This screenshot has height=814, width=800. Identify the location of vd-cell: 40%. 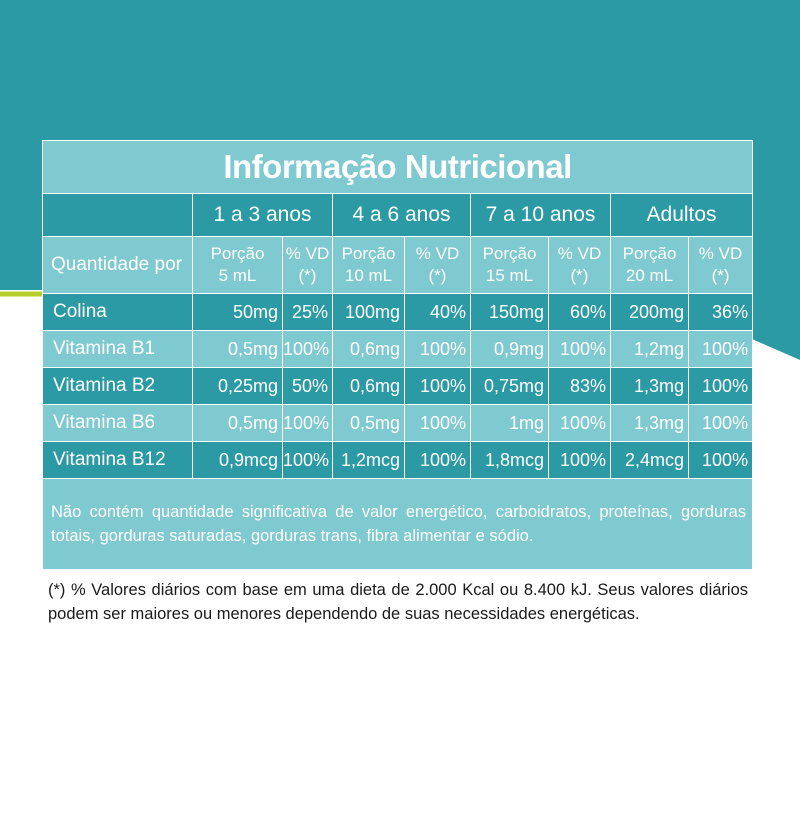
(437, 312).